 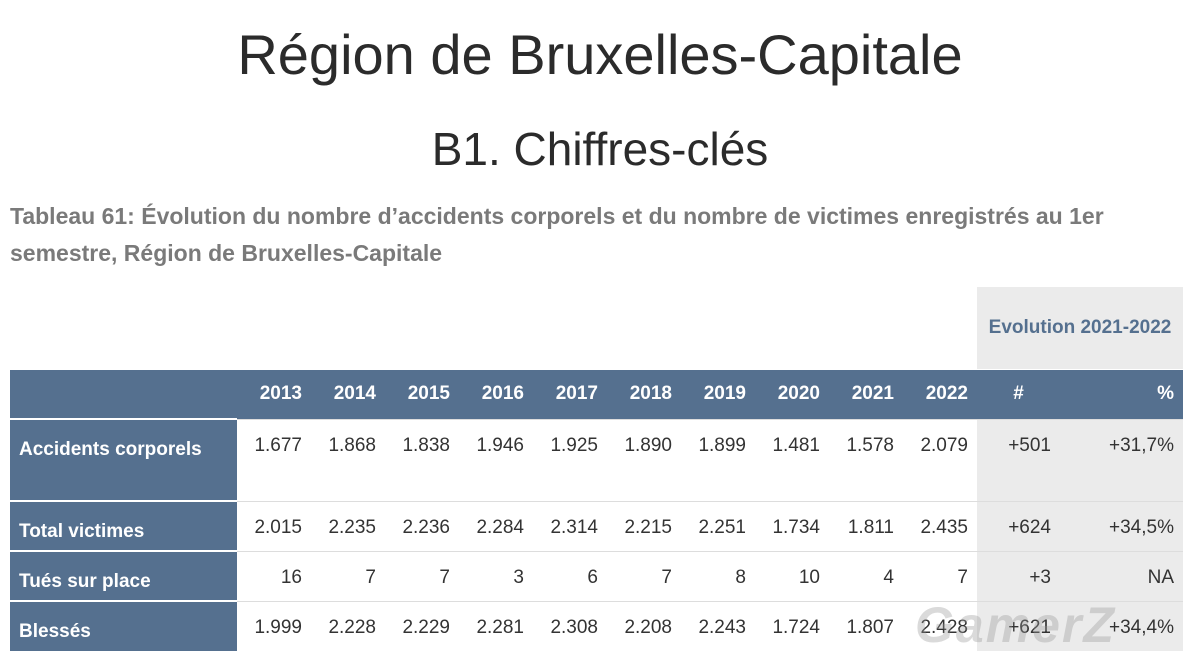 What do you see at coordinates (1121, 459) in the screenshot?
I see `cell: +31,7%` at bounding box center [1121, 459].